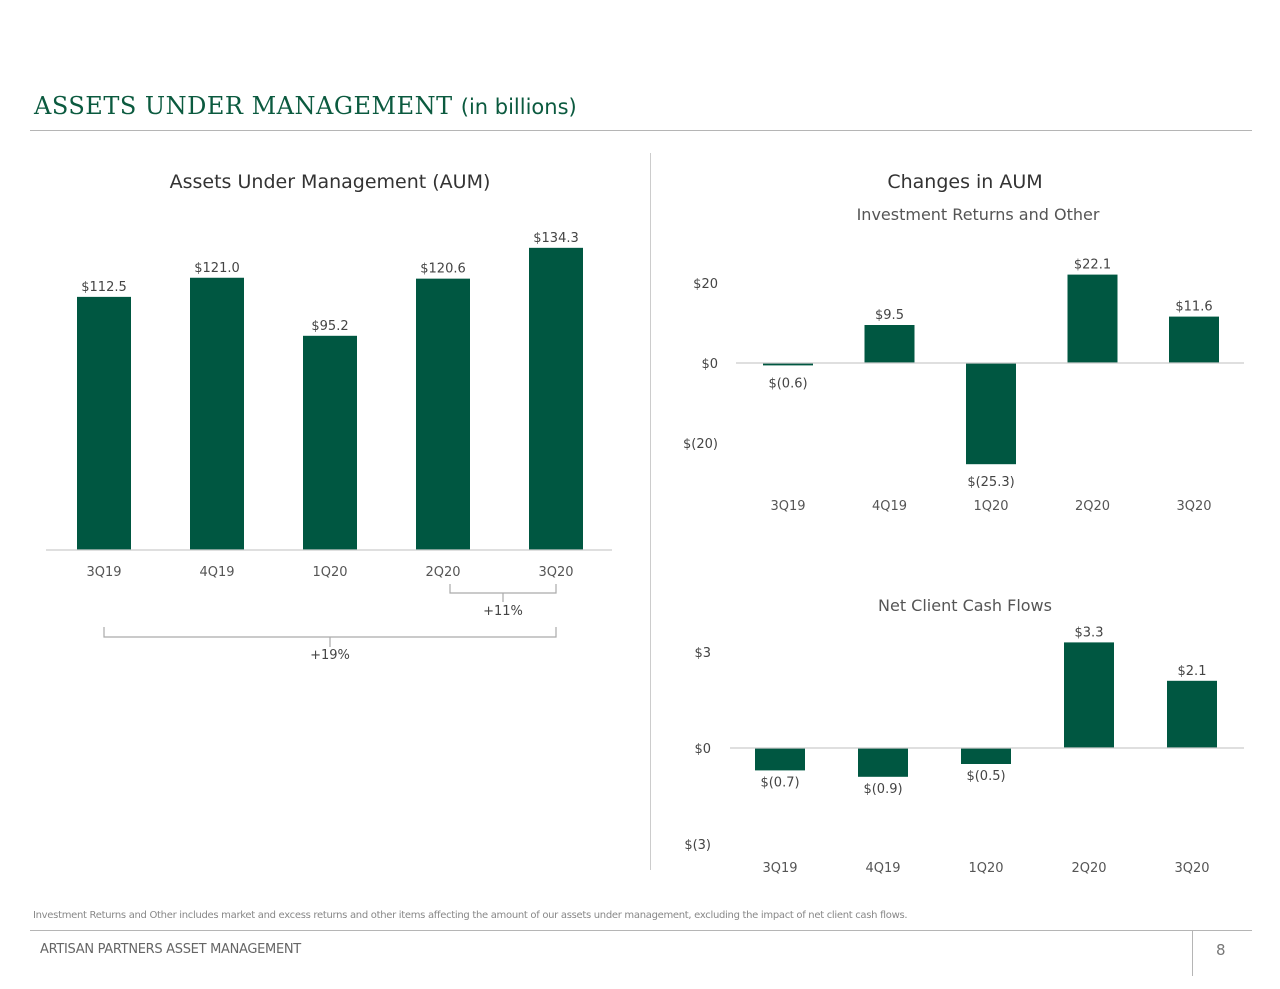 The image size is (1280, 989). Describe the element at coordinates (641, 930) in the screenshot. I see `footer-divider` at that location.